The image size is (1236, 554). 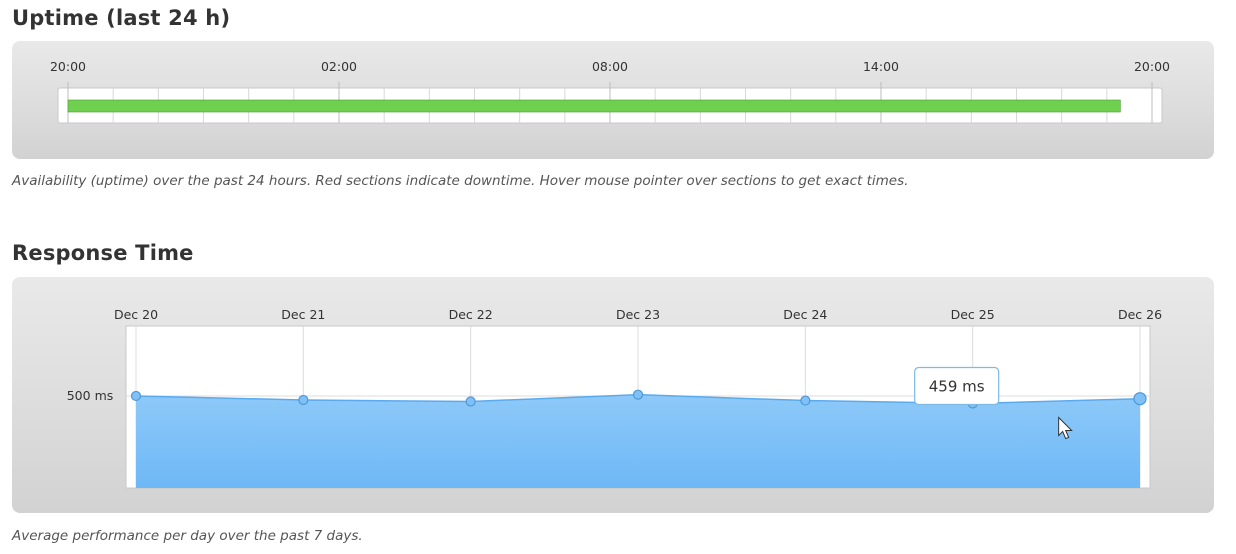 I want to click on response-time-title: Response Time, so click(x=103, y=253).